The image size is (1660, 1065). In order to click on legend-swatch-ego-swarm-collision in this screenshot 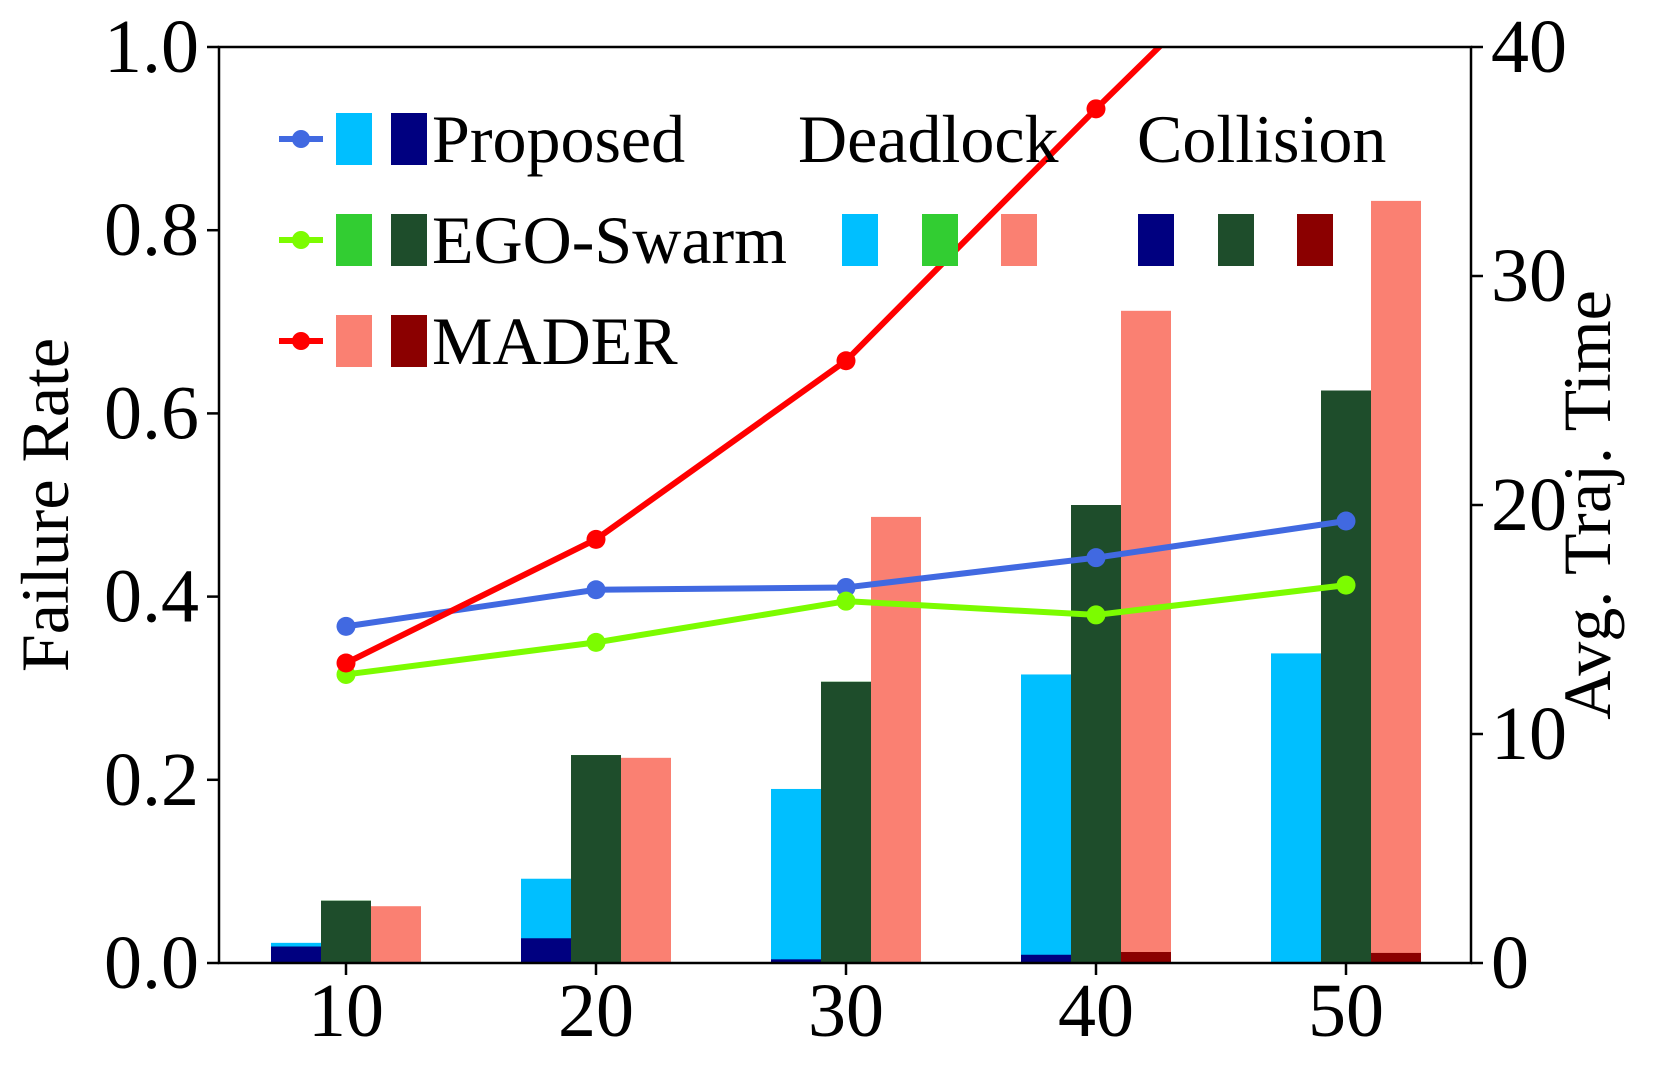, I will do `click(409, 240)`.